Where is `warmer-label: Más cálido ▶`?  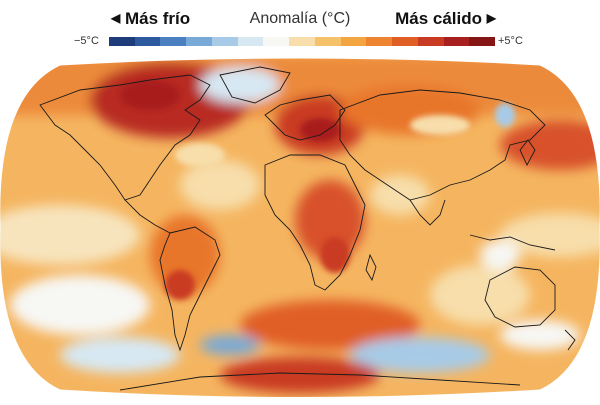 warmer-label: Más cálido ▶ is located at coordinates (445, 18).